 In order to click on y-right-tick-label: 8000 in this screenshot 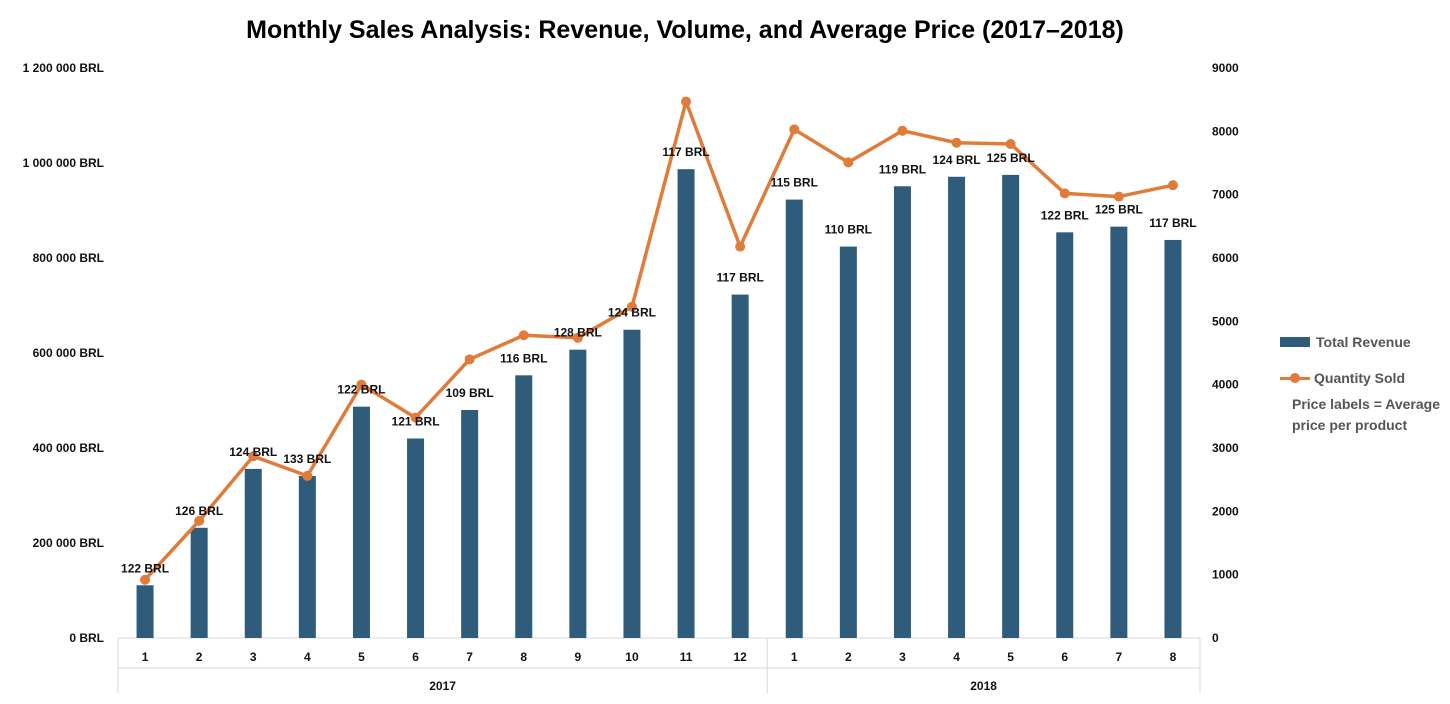, I will do `click(1225, 131)`.